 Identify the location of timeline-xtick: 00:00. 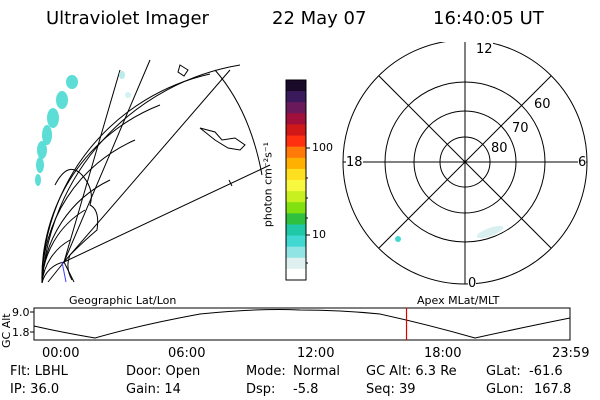
(61, 353).